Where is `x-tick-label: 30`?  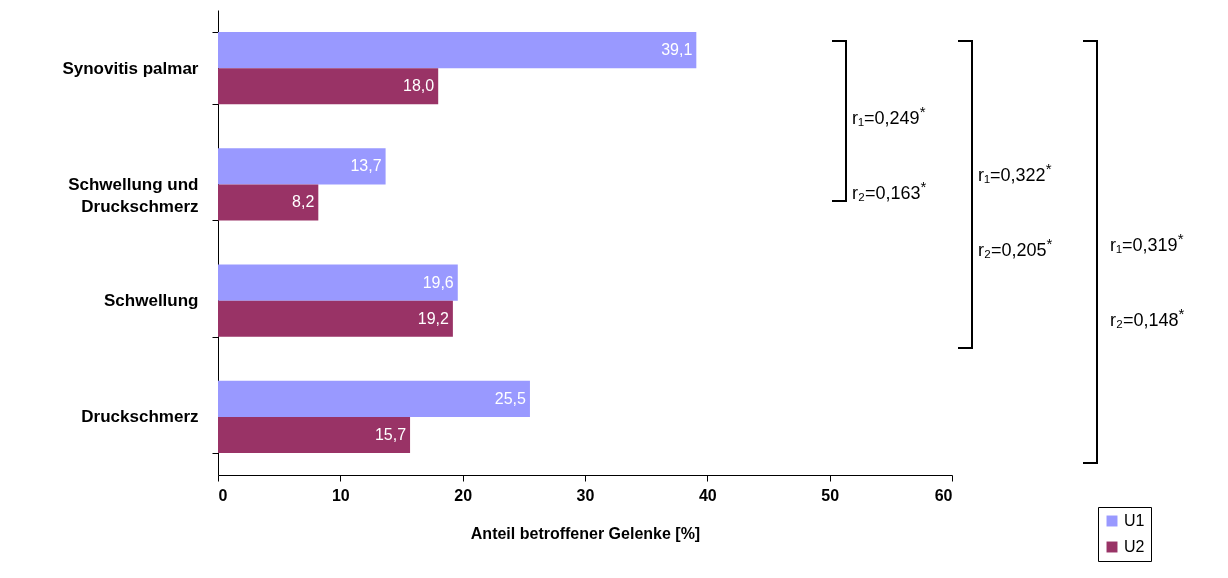 x-tick-label: 30 is located at coordinates (585, 495).